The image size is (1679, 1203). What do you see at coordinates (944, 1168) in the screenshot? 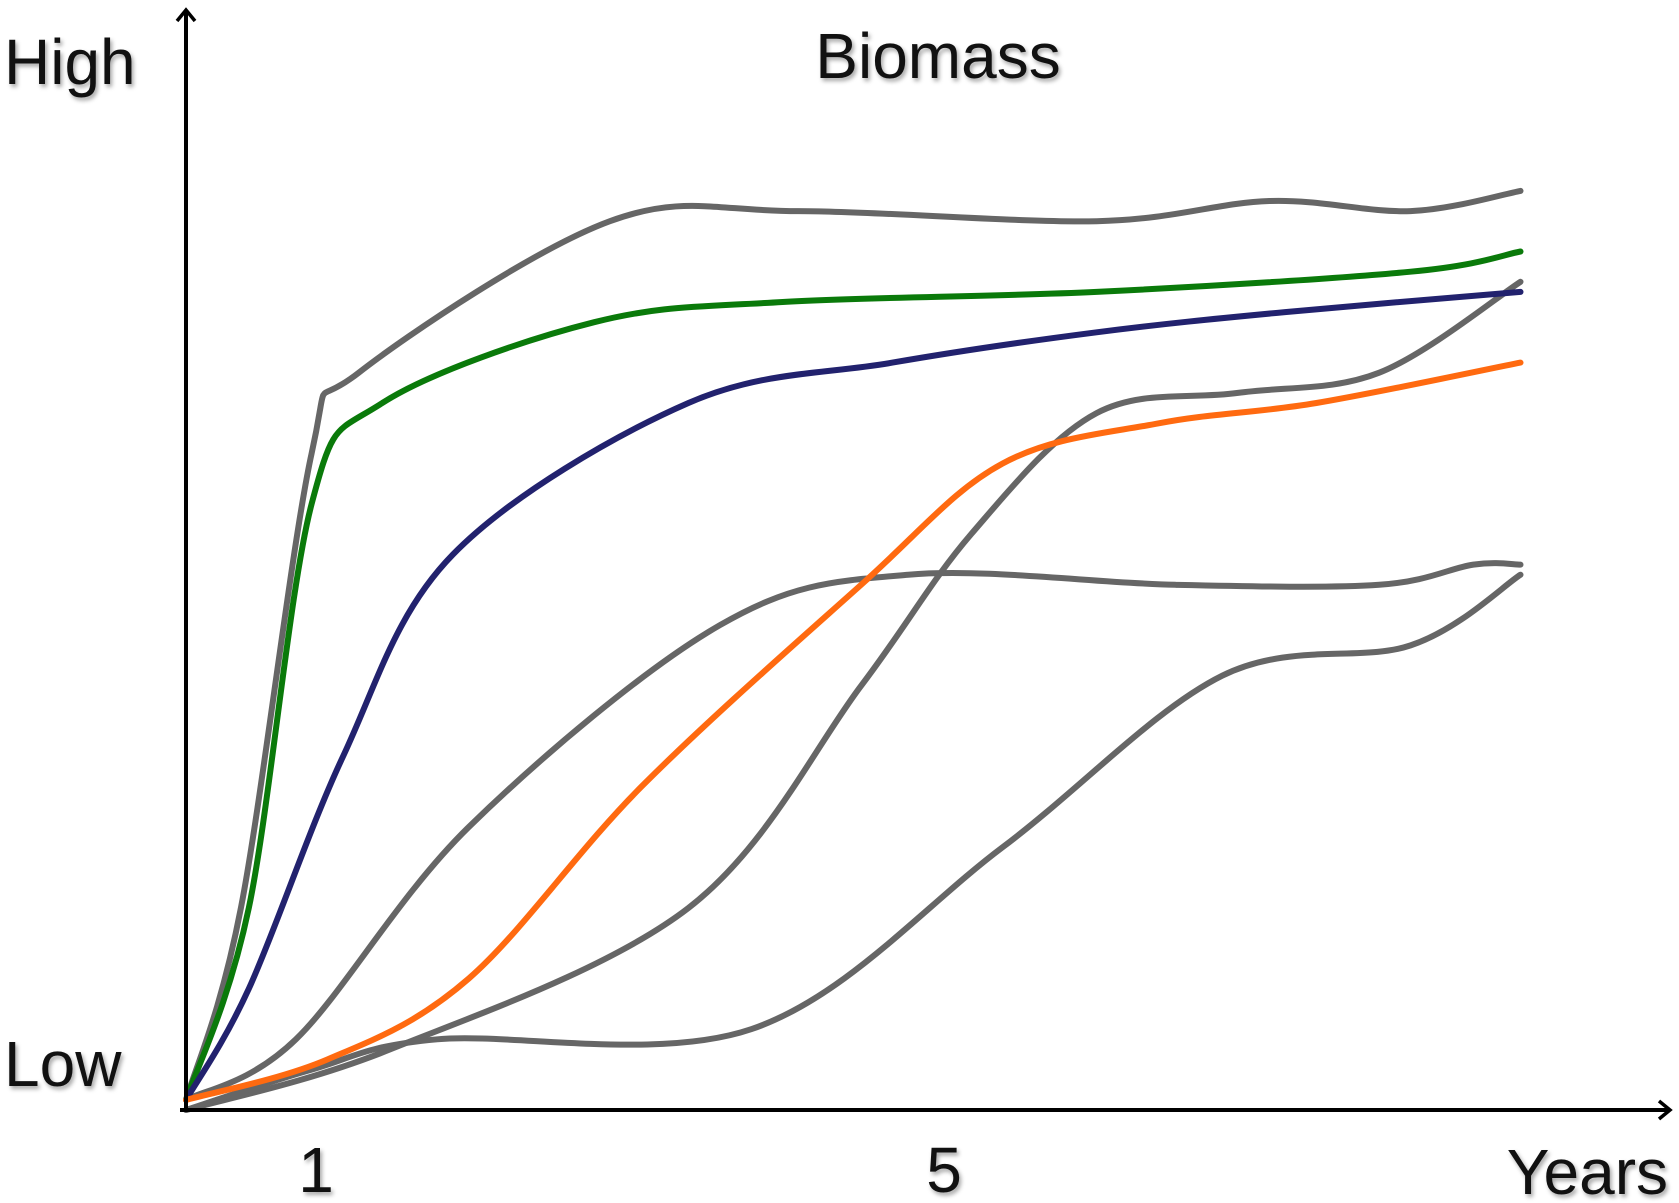
I see `x-tick-label-5: 5` at bounding box center [944, 1168].